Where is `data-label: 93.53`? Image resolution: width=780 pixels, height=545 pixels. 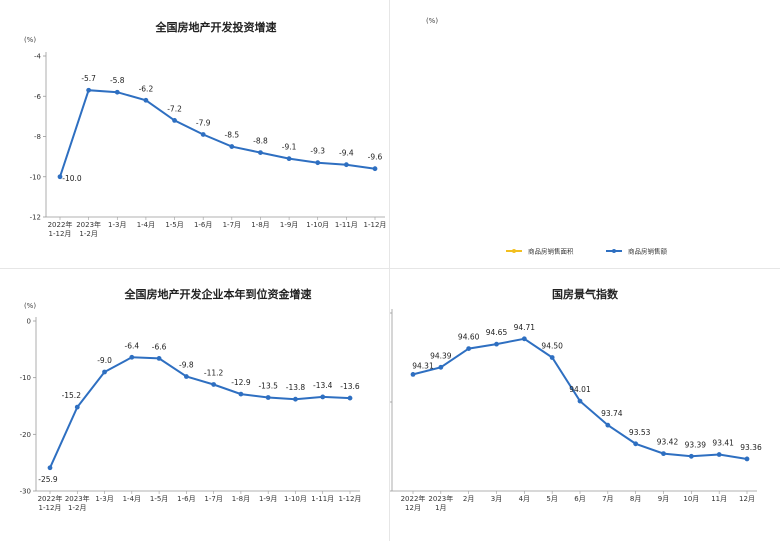 data-label: 93.53 is located at coordinates (640, 432).